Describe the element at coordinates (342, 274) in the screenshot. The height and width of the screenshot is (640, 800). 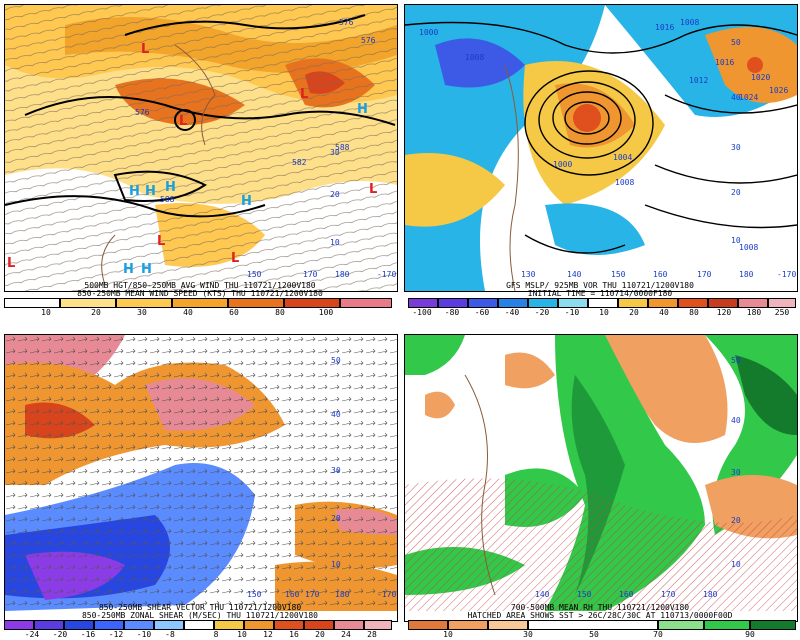
I see `longitude-label: 180` at that location.